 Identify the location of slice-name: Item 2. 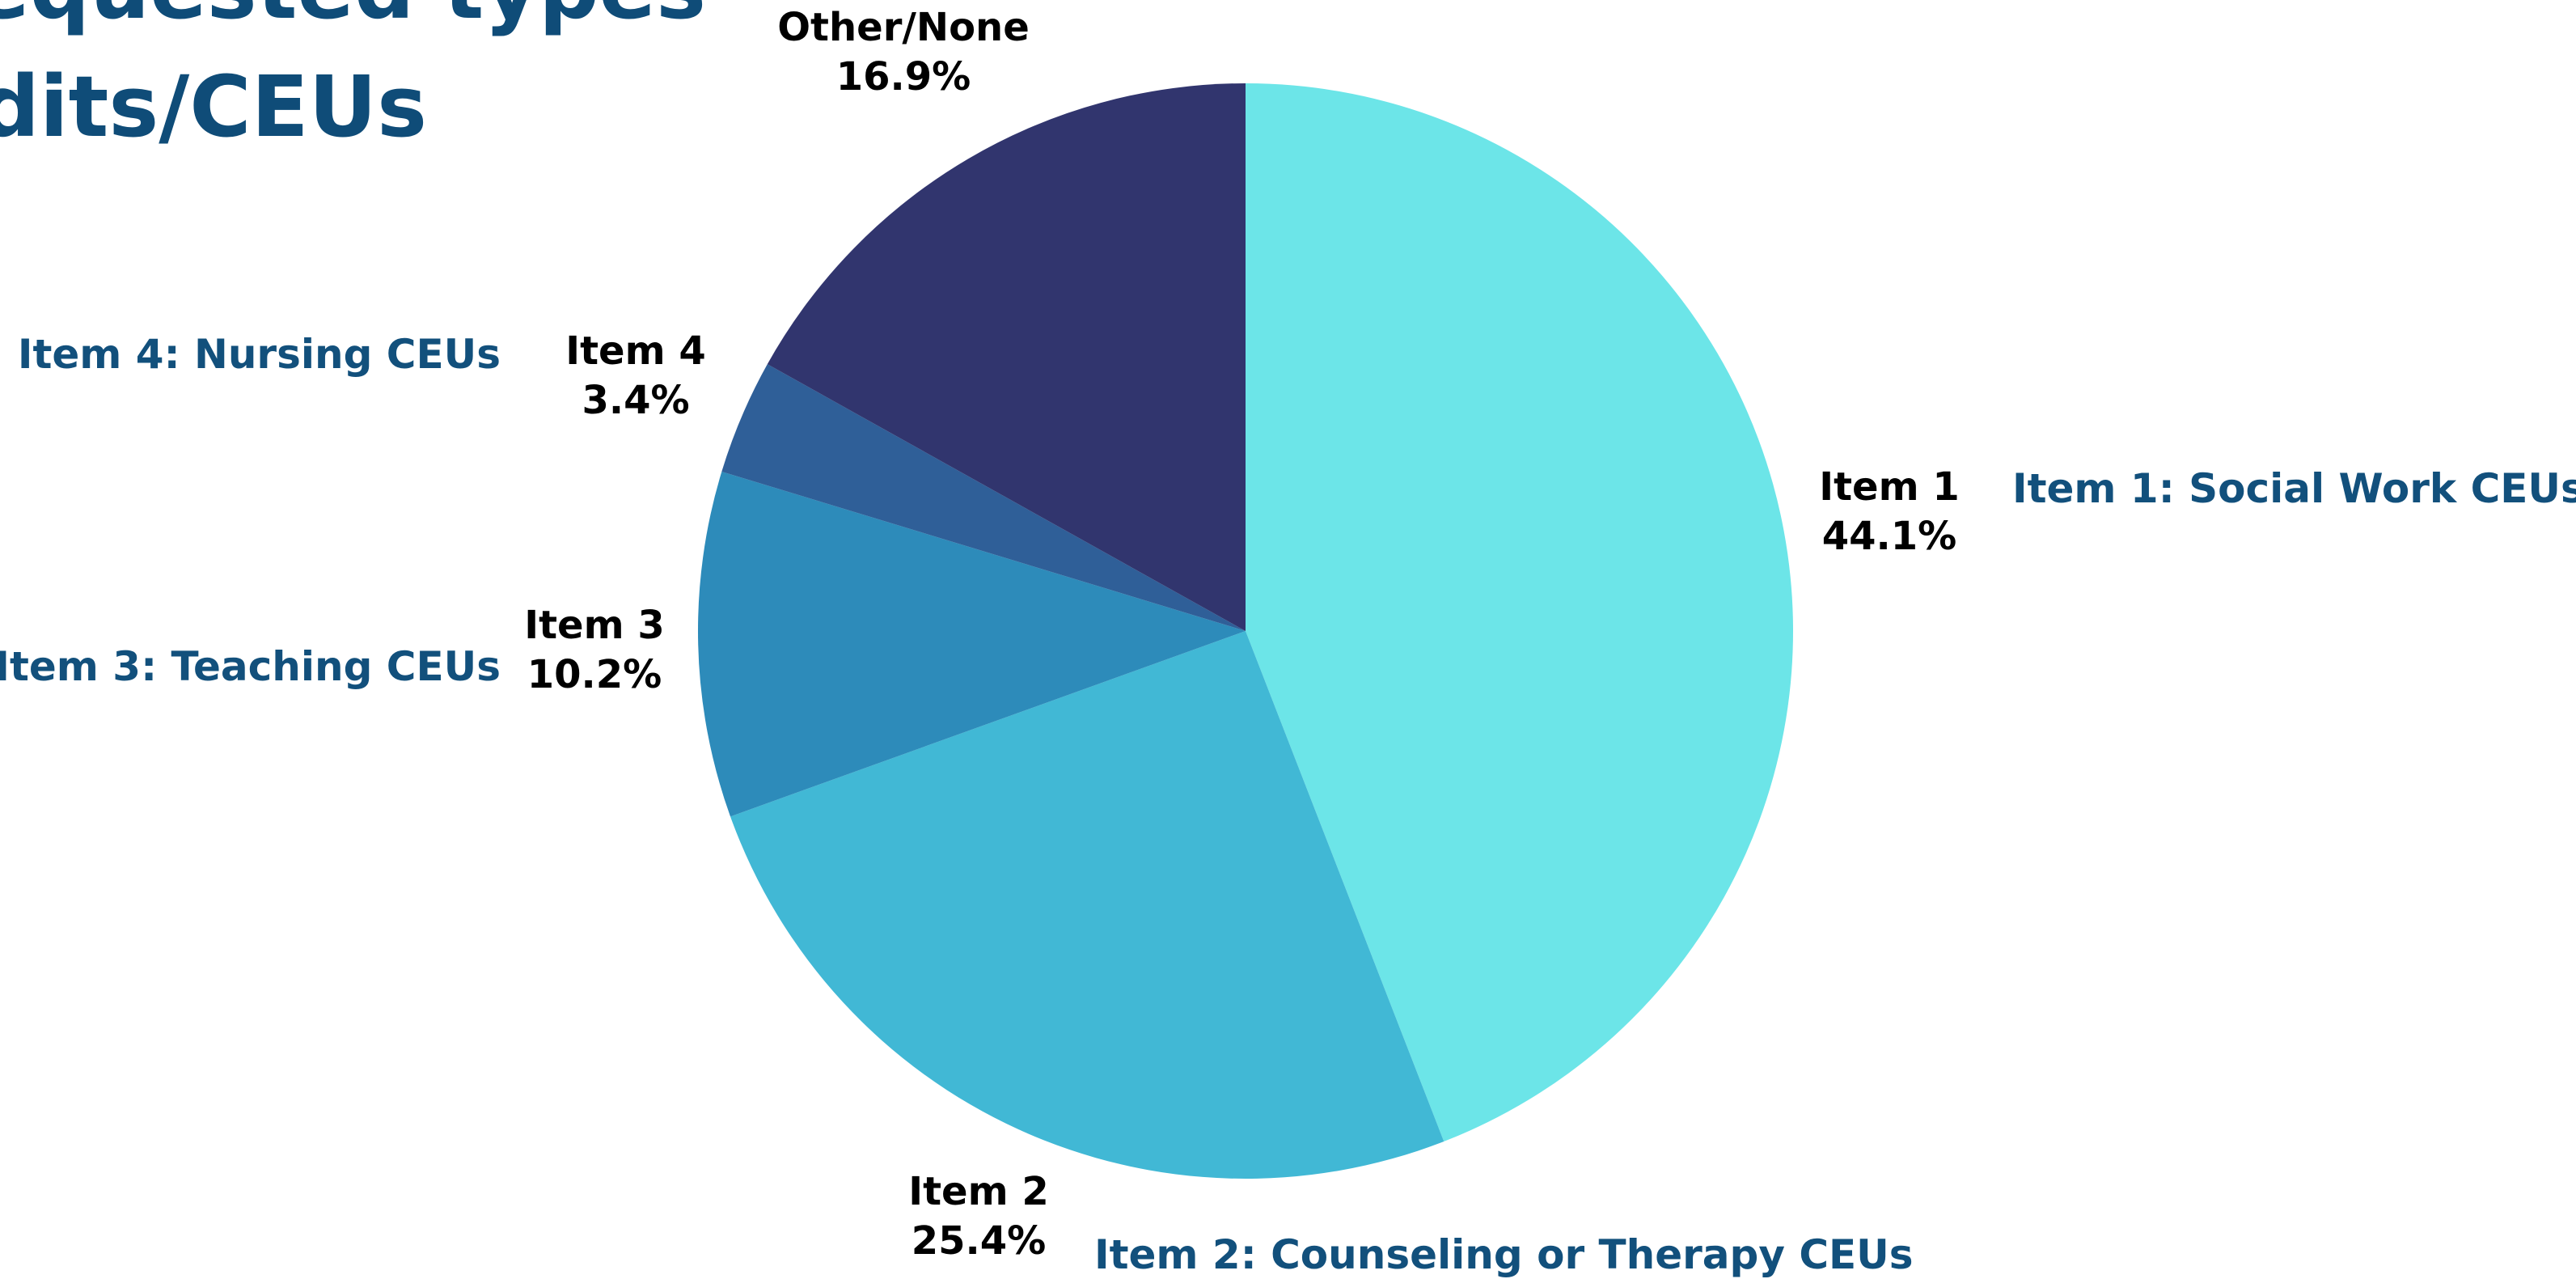
(978, 1191).